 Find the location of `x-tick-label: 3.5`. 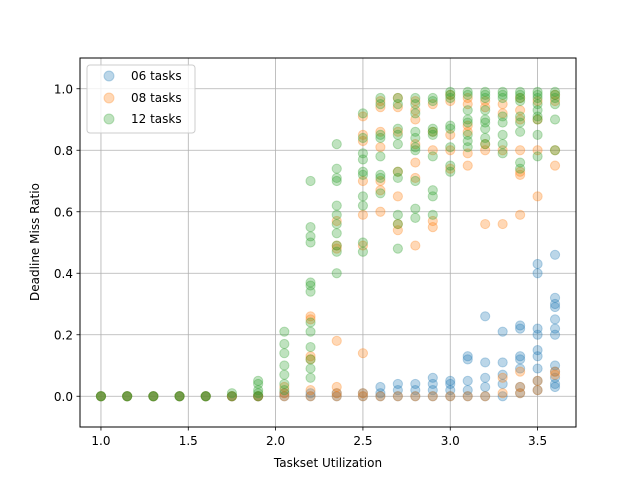

x-tick-label: 3.5 is located at coordinates (537, 441).